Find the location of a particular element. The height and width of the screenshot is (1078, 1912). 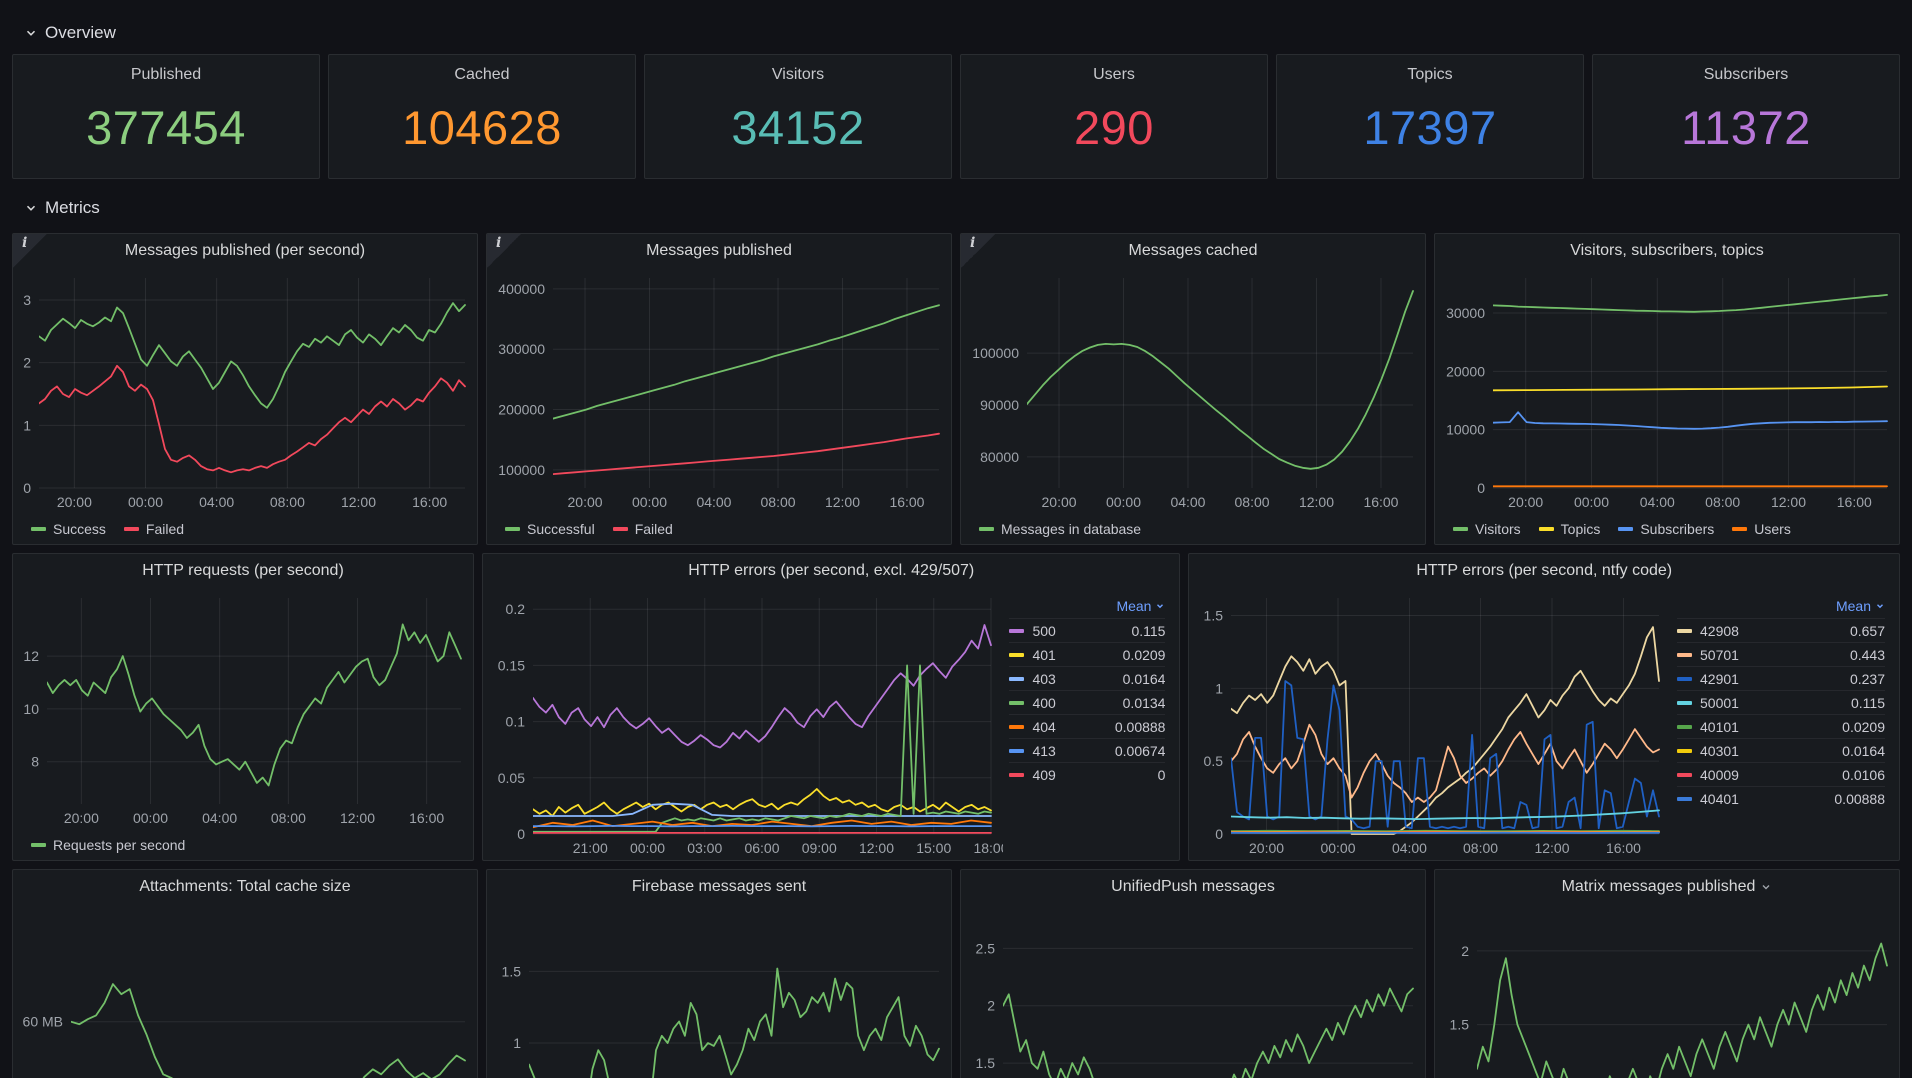

legend-table-row: 40101 0.0209 is located at coordinates (1781, 726).